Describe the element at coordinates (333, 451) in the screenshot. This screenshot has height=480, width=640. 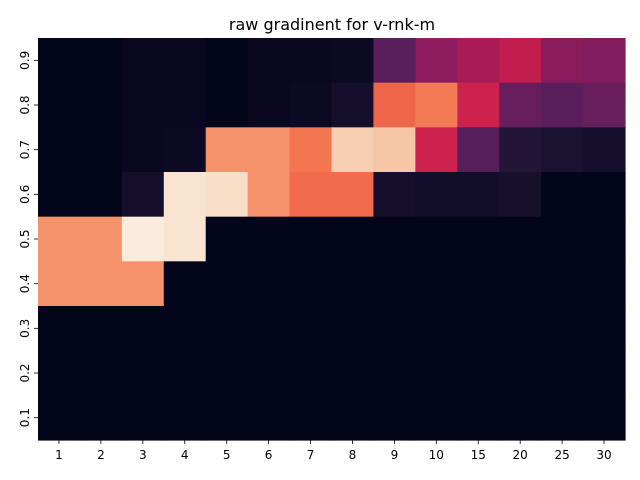
I see `x-axis: 1 2 3 4 5 6 7 8 9 10 15 20 25 30` at that location.